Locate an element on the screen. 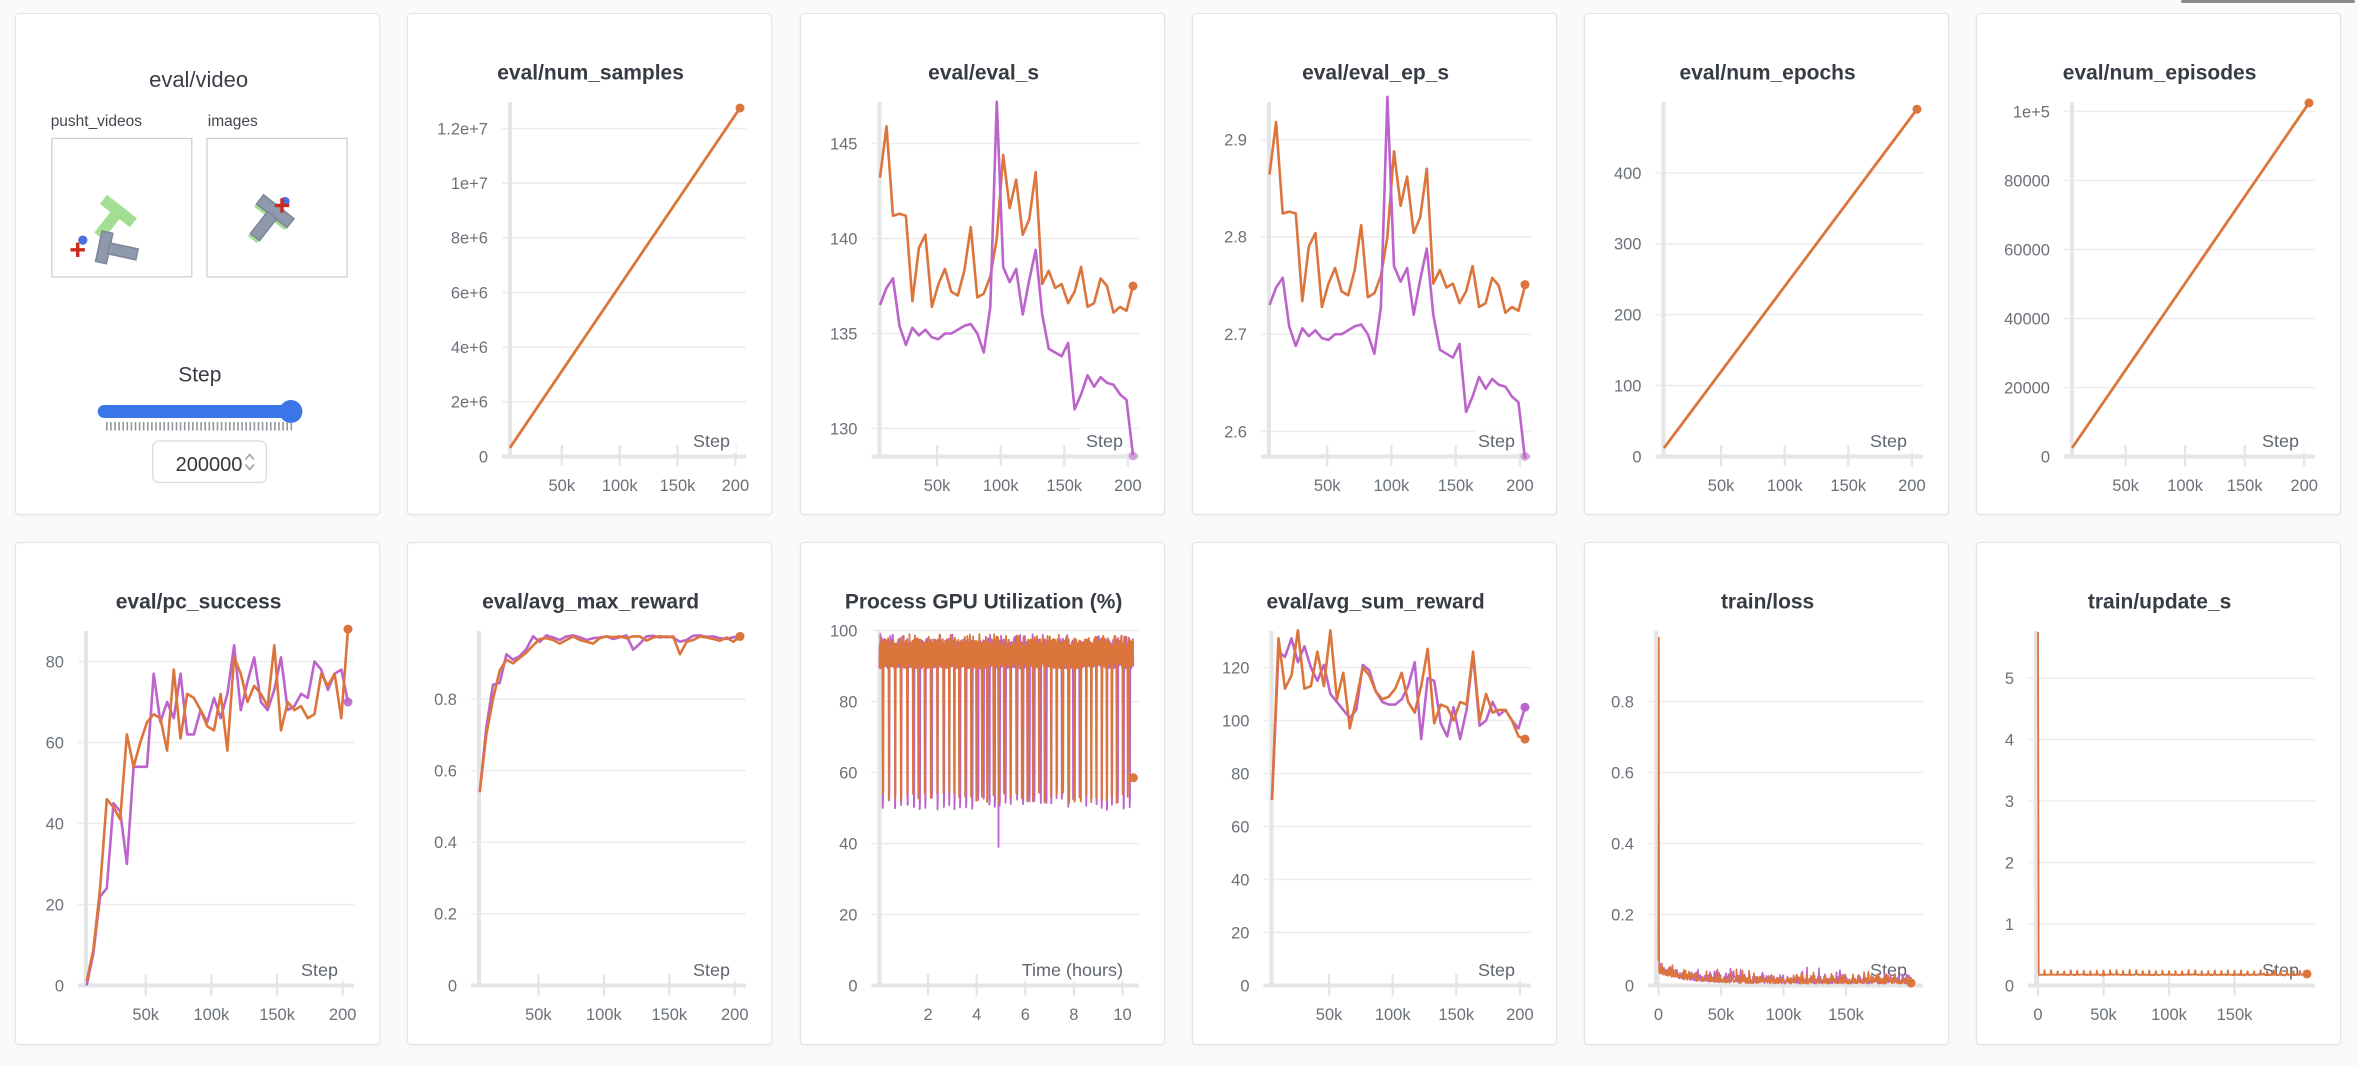  svg-text: 400 is located at coordinates (1628, 174).